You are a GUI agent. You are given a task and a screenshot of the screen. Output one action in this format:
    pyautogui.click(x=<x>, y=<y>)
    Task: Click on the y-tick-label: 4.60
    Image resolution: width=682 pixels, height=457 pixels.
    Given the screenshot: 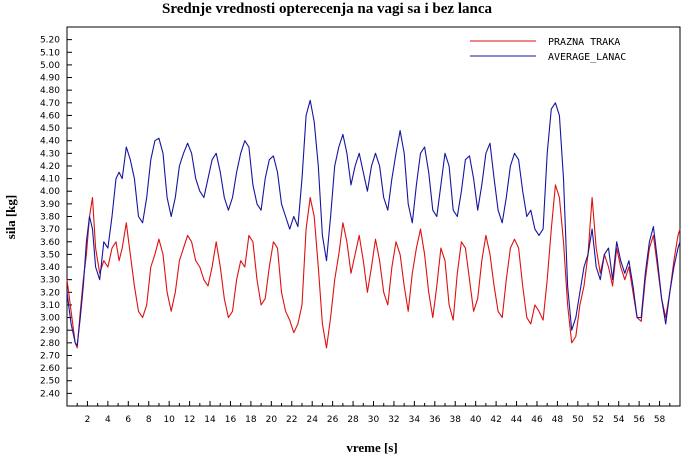 What is the action you would take?
    pyautogui.click(x=50, y=116)
    